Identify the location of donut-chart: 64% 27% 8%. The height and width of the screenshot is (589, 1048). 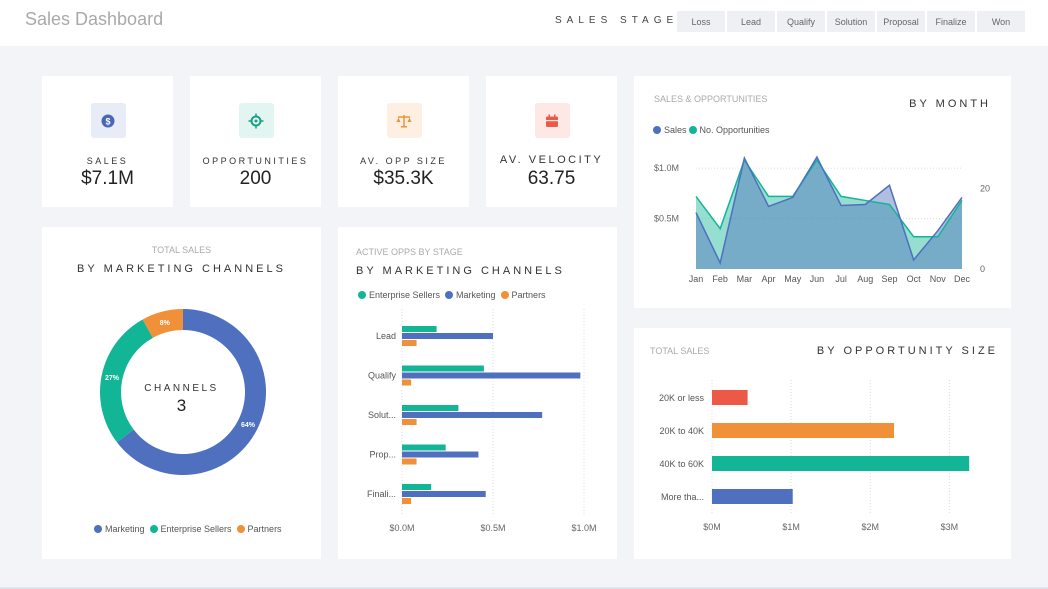
(181, 413).